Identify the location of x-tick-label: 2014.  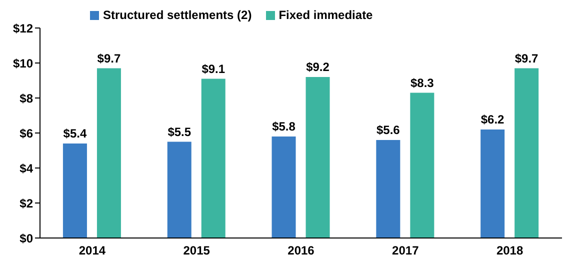
(92, 251).